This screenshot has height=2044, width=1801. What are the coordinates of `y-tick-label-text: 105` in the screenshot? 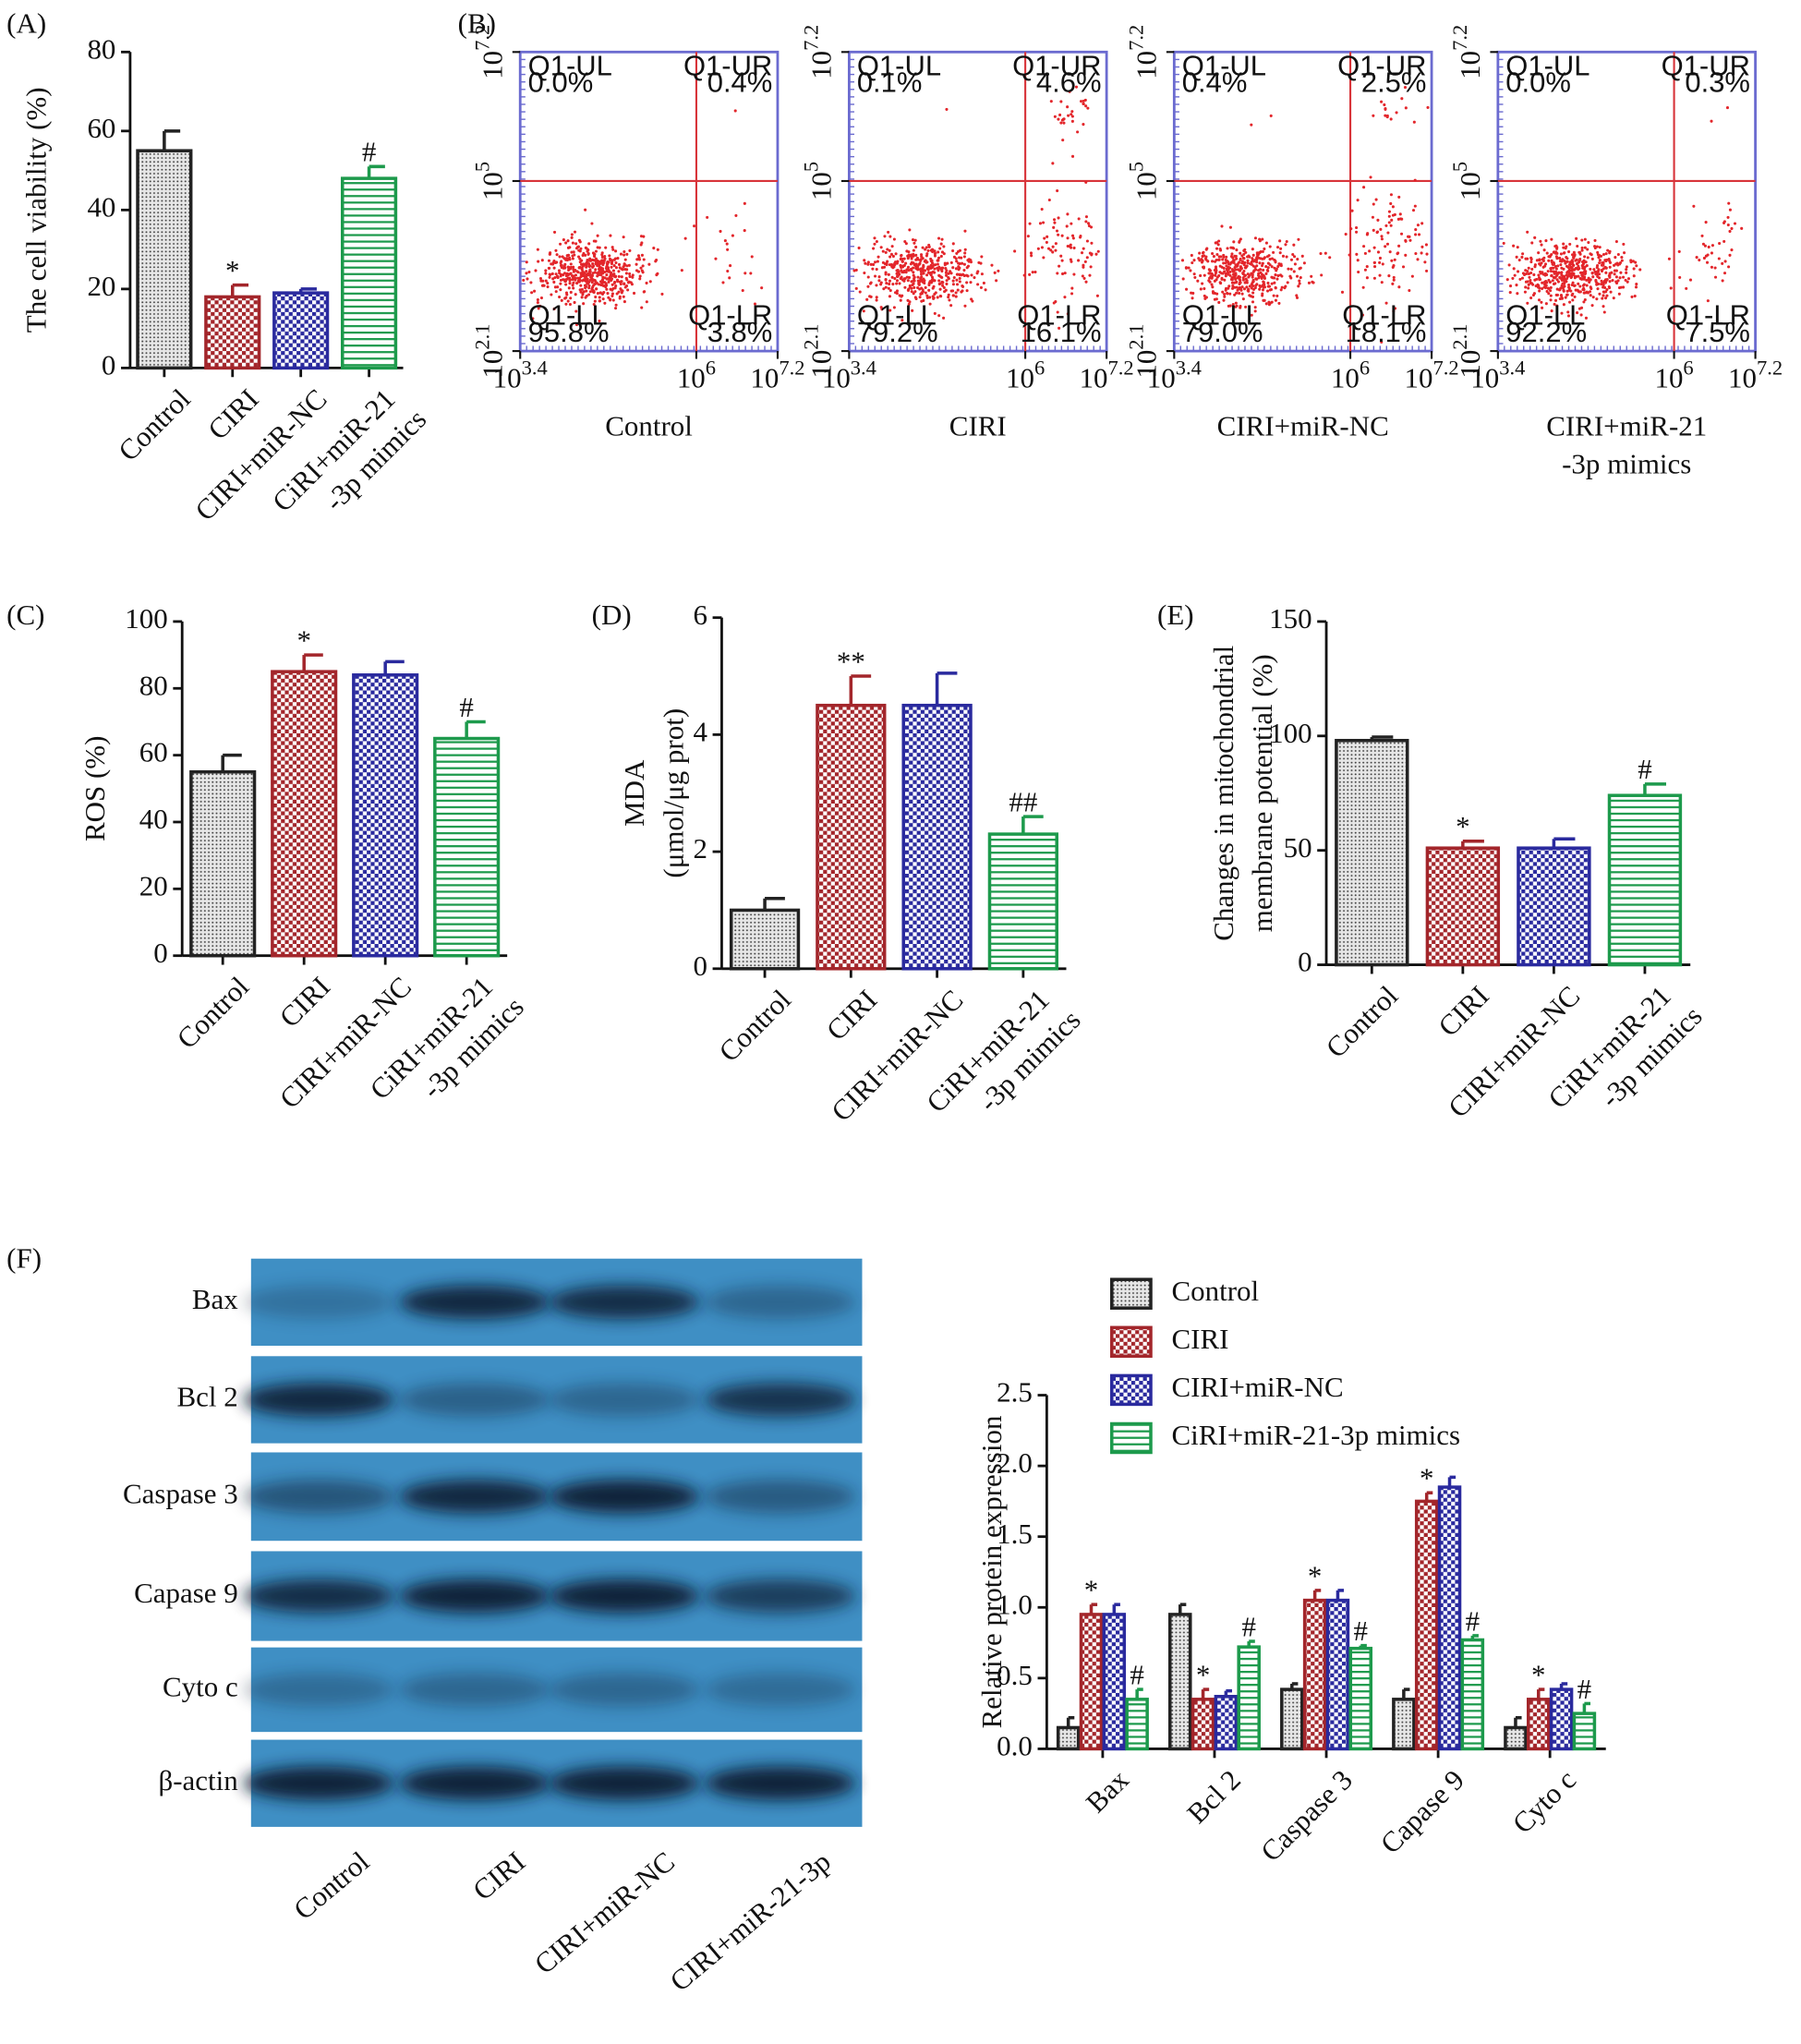 It's located at (819, 181).